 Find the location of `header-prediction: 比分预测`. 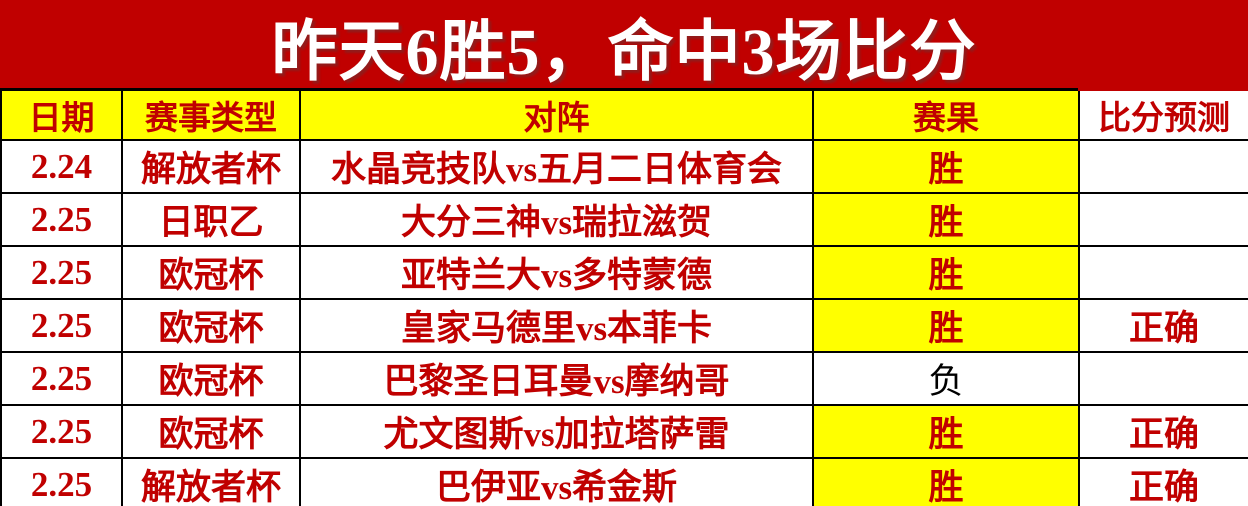

header-prediction: 比分预测 is located at coordinates (1163, 116).